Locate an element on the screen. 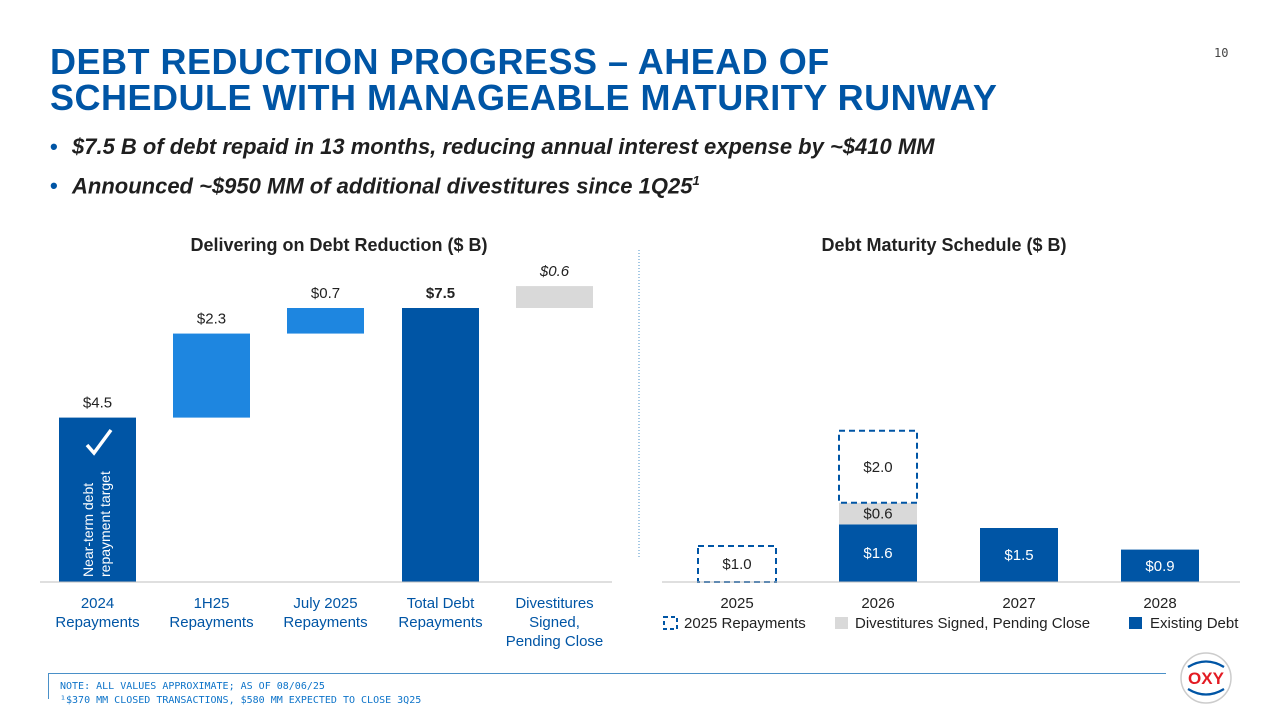 Image resolution: width=1280 pixels, height=720 pixels. maturity-year-label: 2026 is located at coordinates (877, 603).